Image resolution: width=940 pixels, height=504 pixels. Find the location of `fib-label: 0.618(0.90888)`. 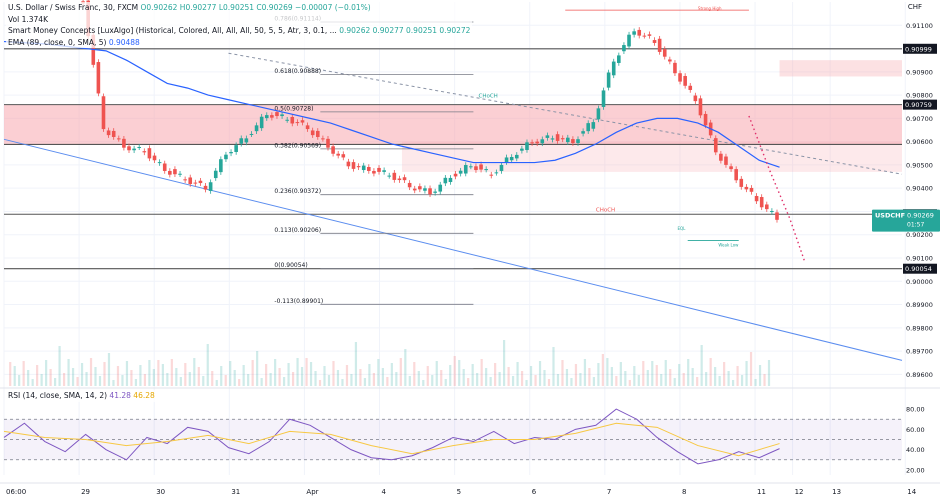

fib-label: 0.618(0.90888) is located at coordinates (297, 71).